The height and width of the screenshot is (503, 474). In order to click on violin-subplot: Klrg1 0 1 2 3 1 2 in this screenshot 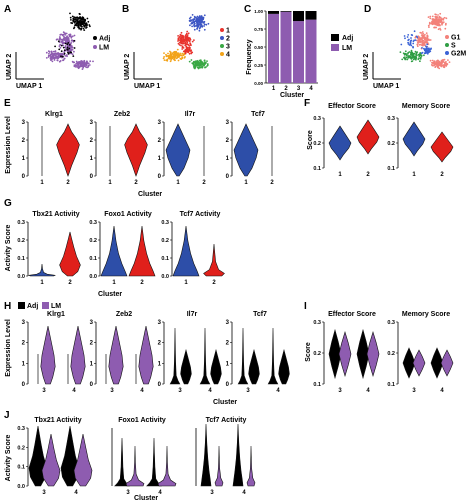, I will do `click(51, 148)`.